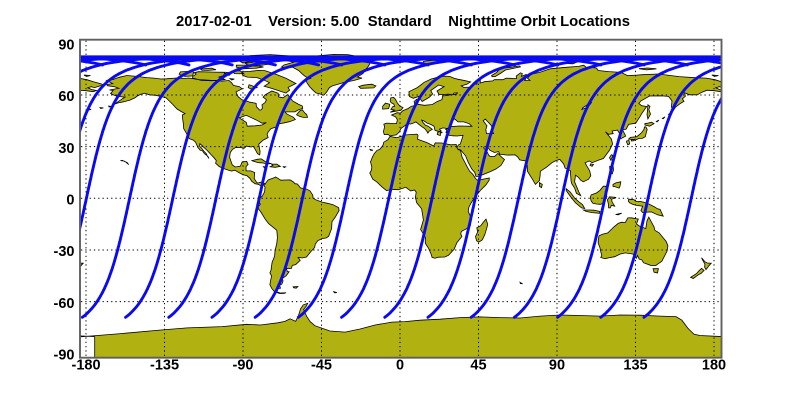 Image resolution: width=800 pixels, height=400 pixels. I want to click on svg-text: 30, so click(66, 149).